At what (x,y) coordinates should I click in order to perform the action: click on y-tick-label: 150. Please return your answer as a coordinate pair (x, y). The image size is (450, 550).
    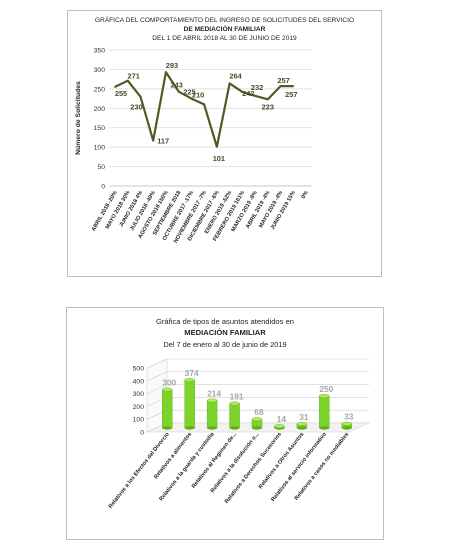
    Looking at the image, I should click on (100, 128).